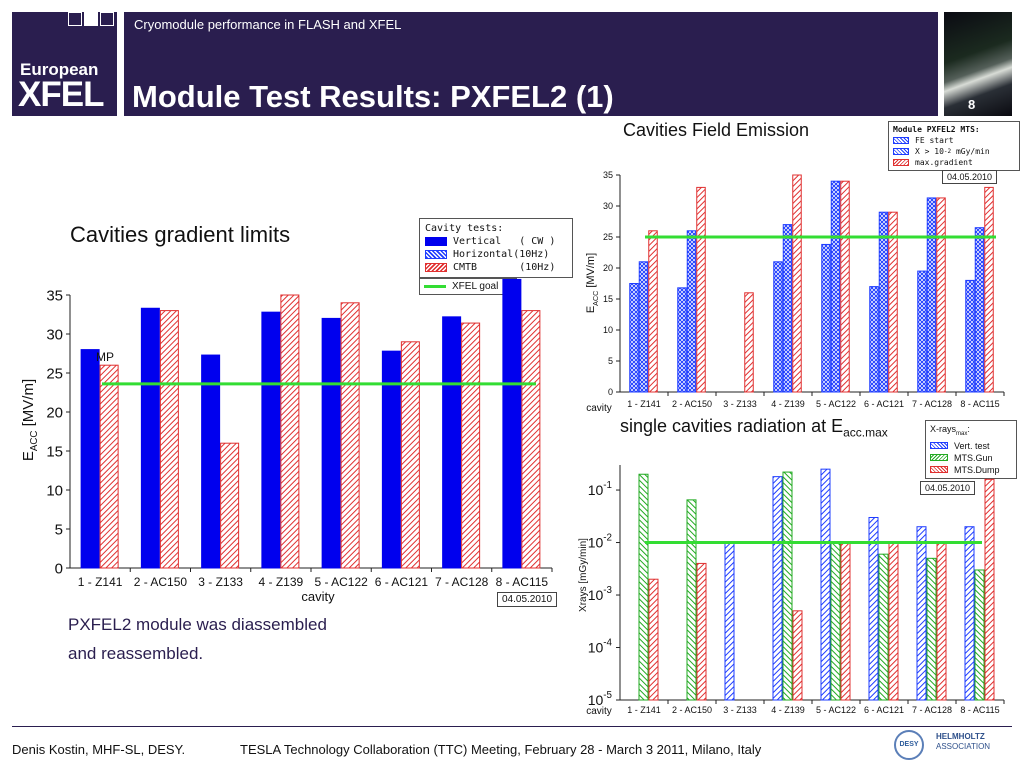 This screenshot has width=1024, height=768. I want to click on footer-author: Denis Kostin, MHF-SL, DESY., so click(99, 749).